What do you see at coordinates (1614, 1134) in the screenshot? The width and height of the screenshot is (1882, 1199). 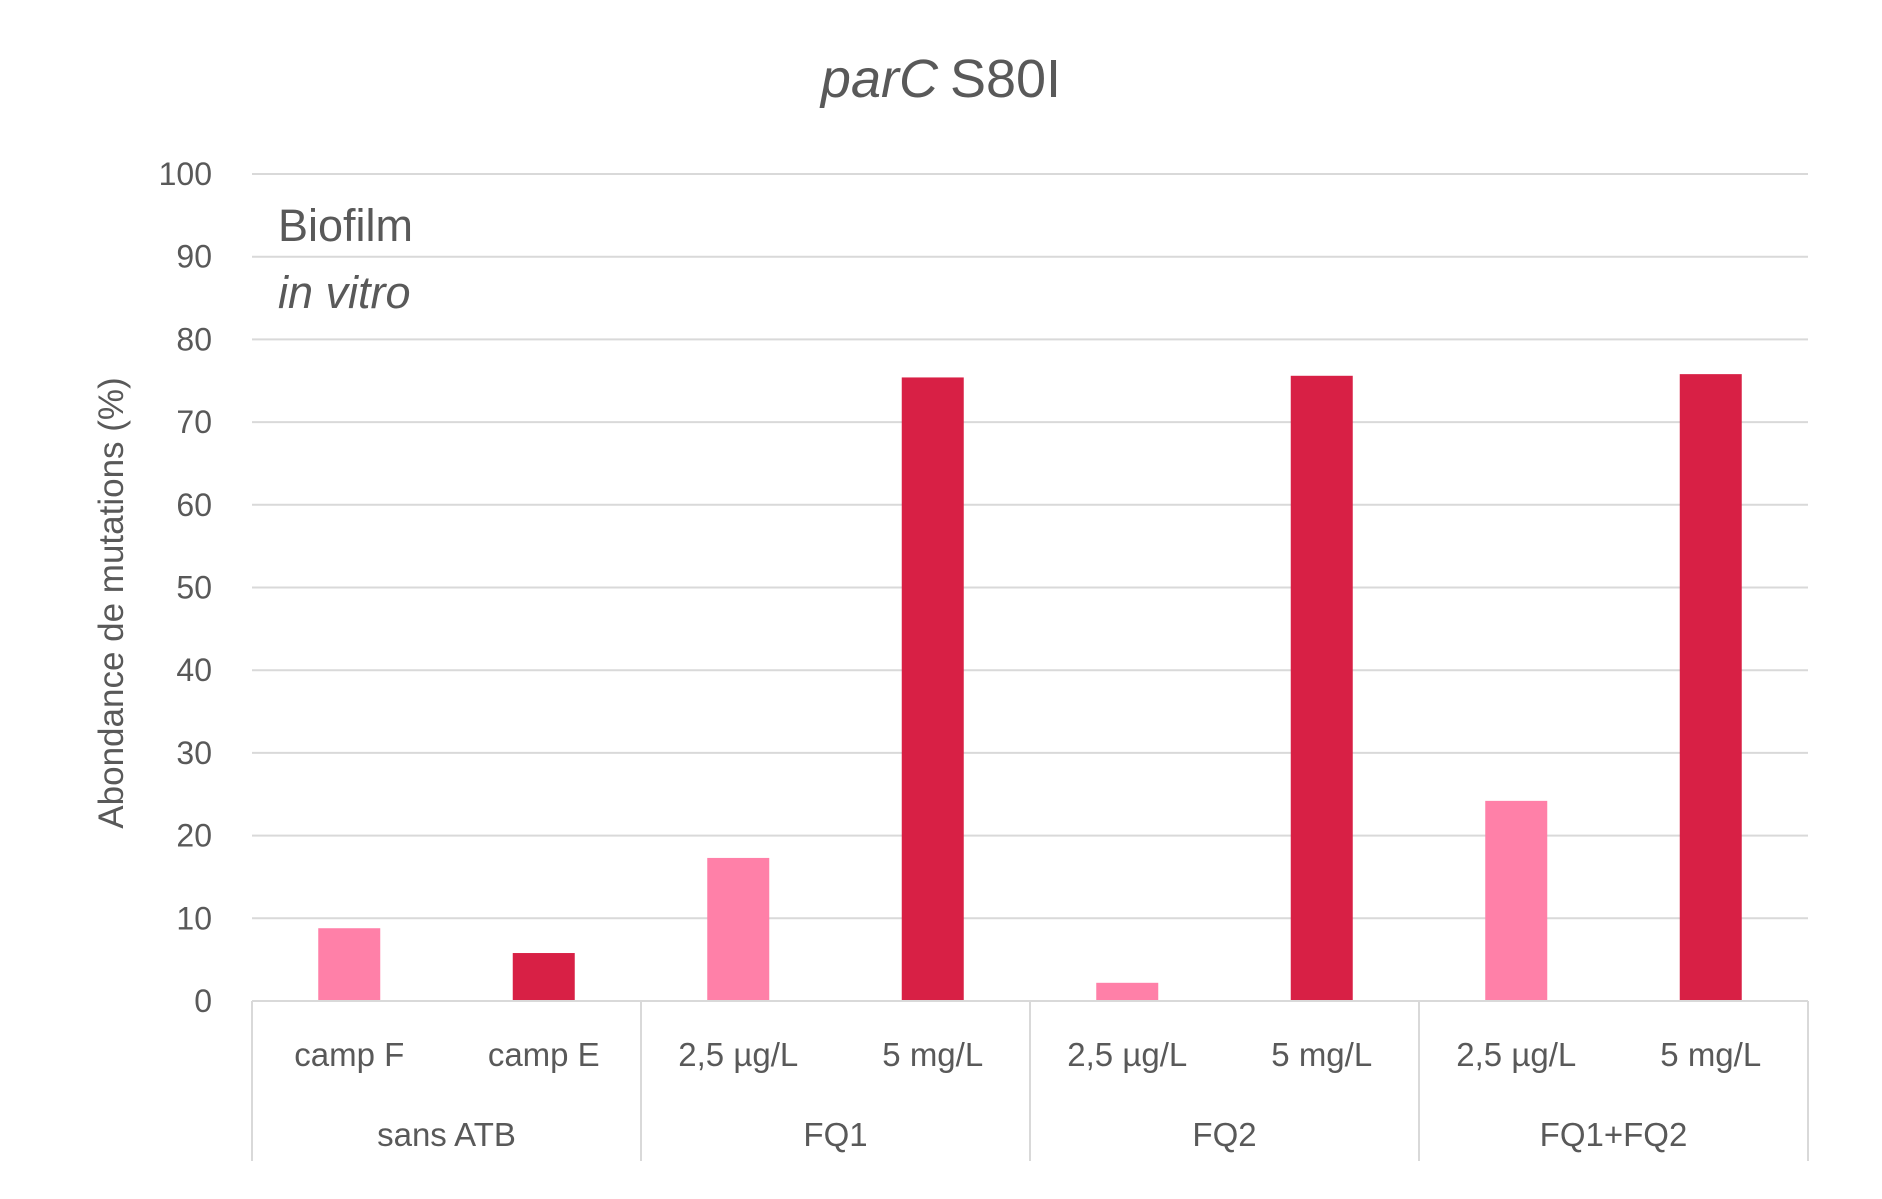 I see `x-group-label: FQ1+FQ2` at bounding box center [1614, 1134].